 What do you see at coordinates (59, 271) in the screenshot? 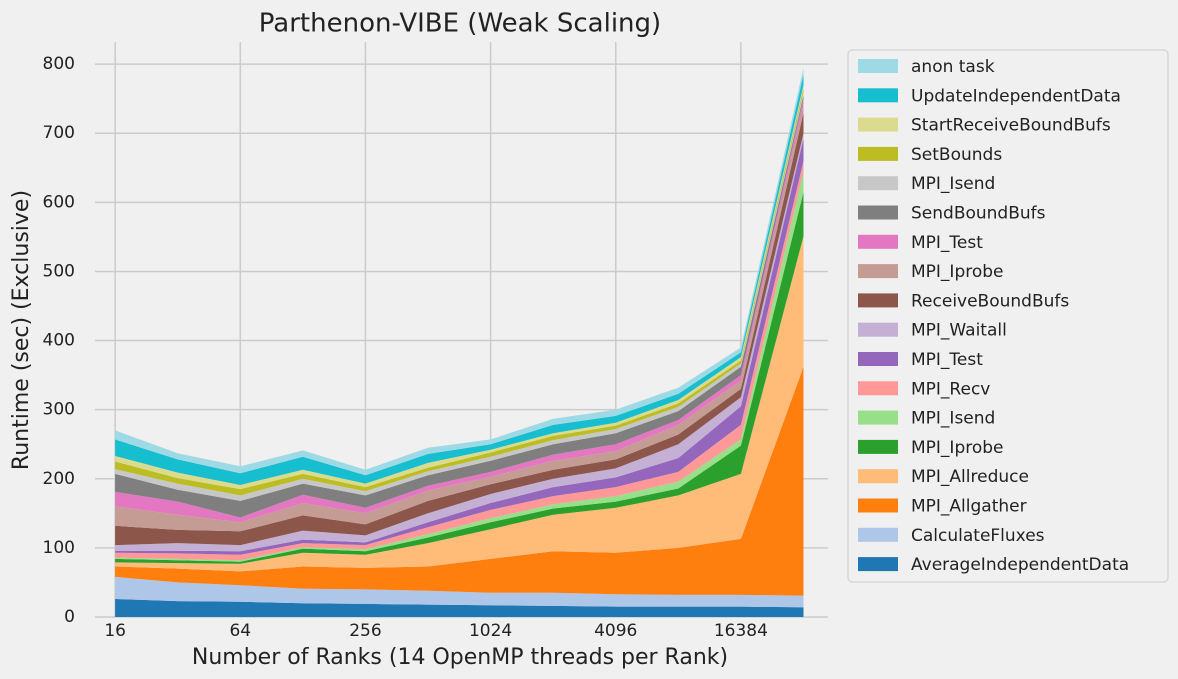
I see `y-tick-label: 500` at bounding box center [59, 271].